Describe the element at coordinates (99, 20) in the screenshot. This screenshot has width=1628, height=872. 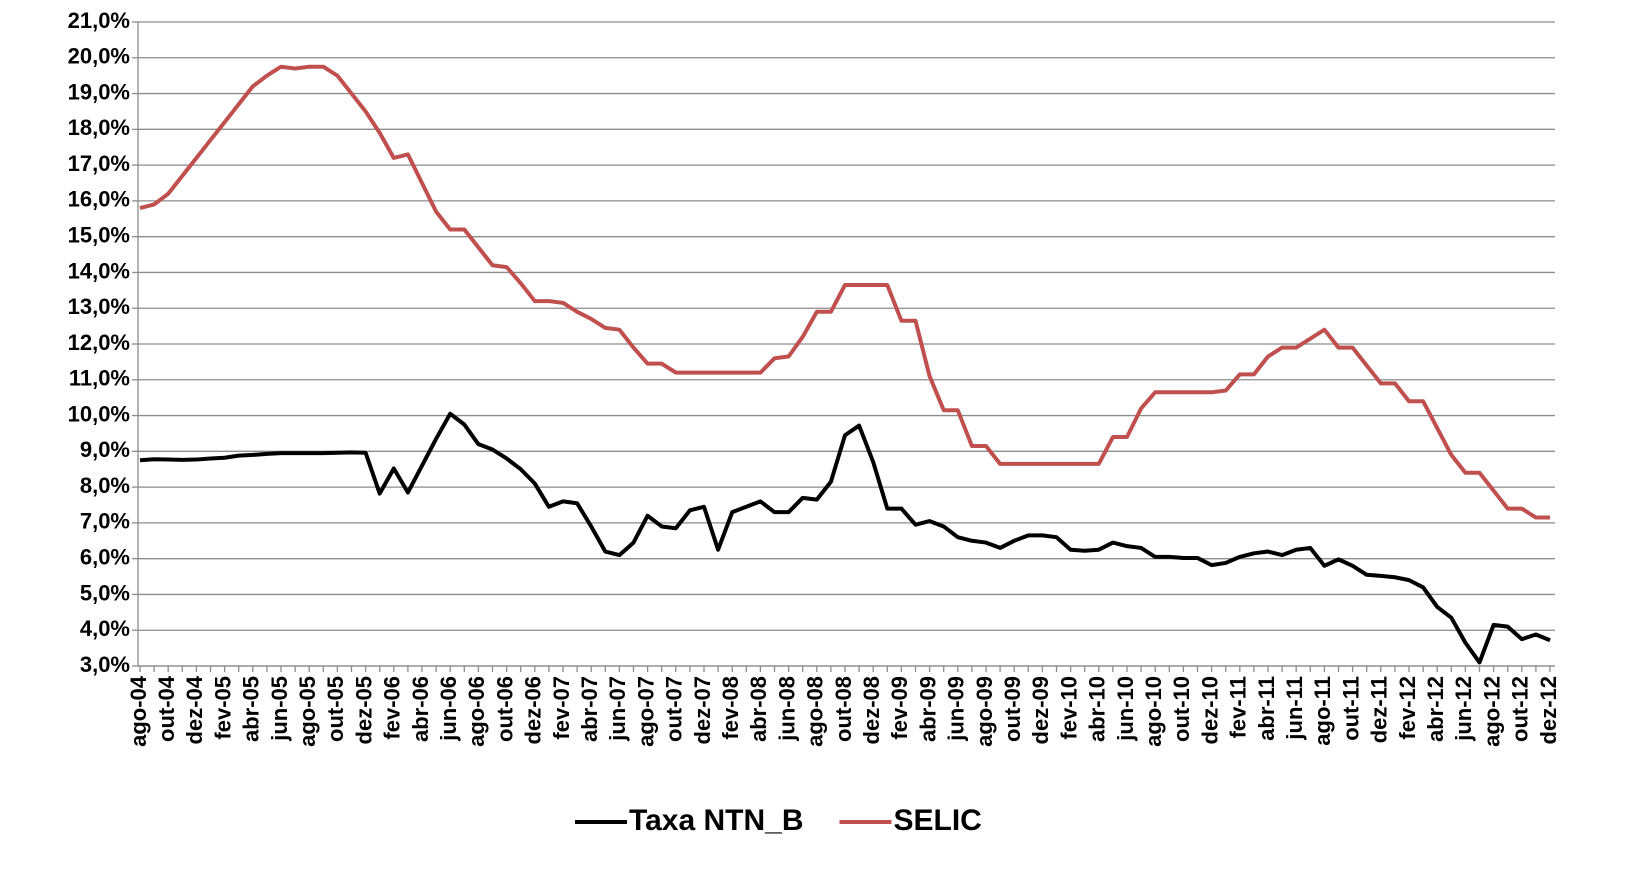
I see `y-tick-label: 21,0%` at that location.